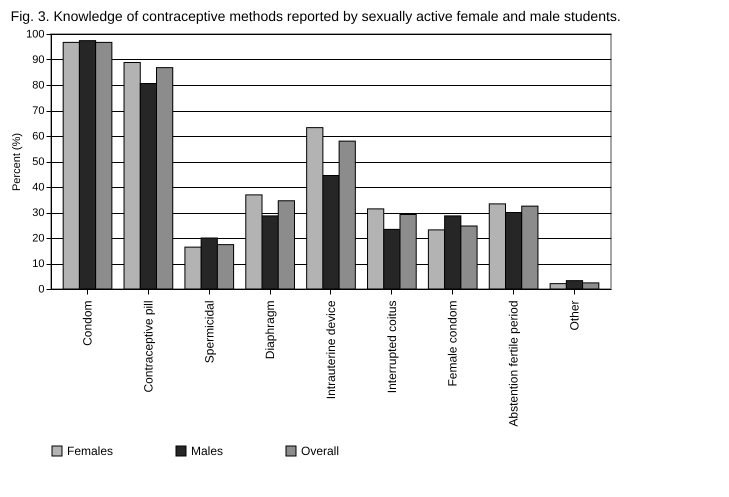  What do you see at coordinates (391, 347) in the screenshot?
I see `x-tick-label: Interrupted coitus` at bounding box center [391, 347].